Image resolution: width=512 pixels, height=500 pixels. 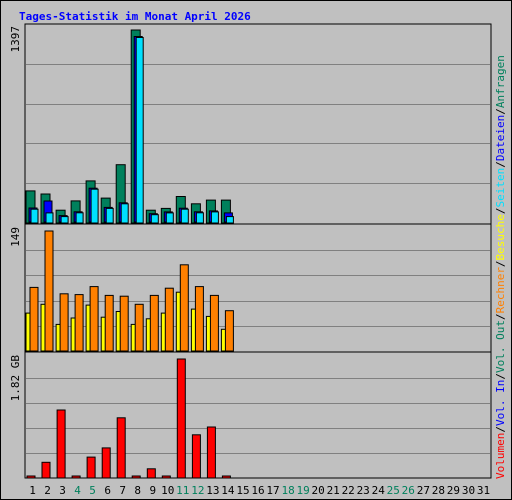 I want to click on legend-entry: Dateien, so click(x=500, y=138).